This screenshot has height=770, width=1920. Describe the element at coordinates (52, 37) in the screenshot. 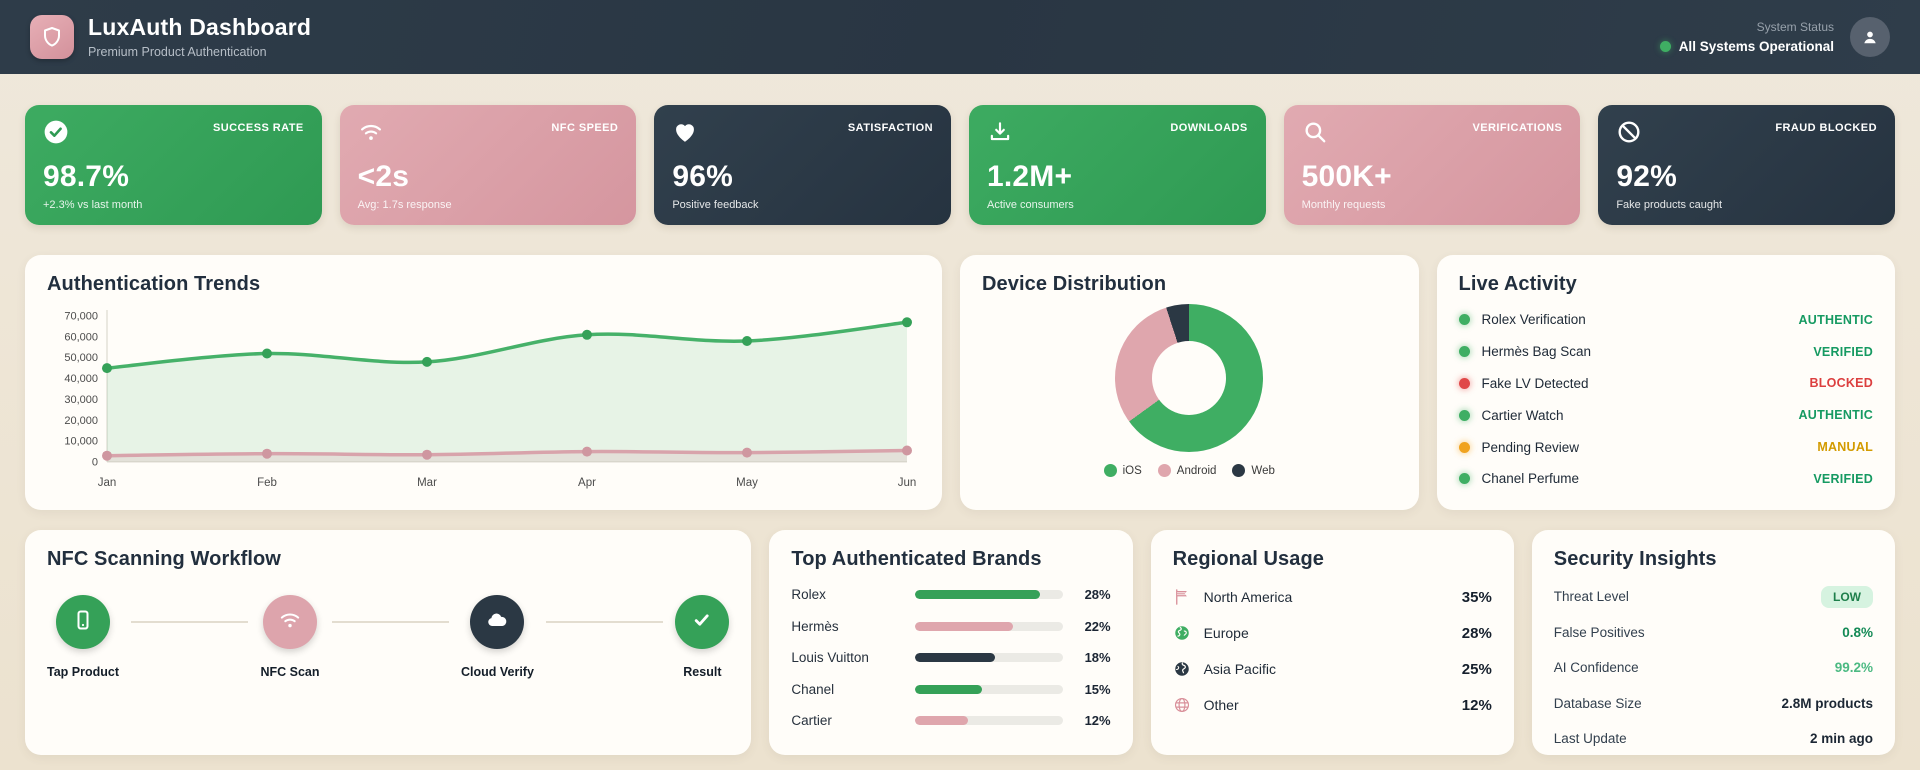

I see `app-logo` at that location.